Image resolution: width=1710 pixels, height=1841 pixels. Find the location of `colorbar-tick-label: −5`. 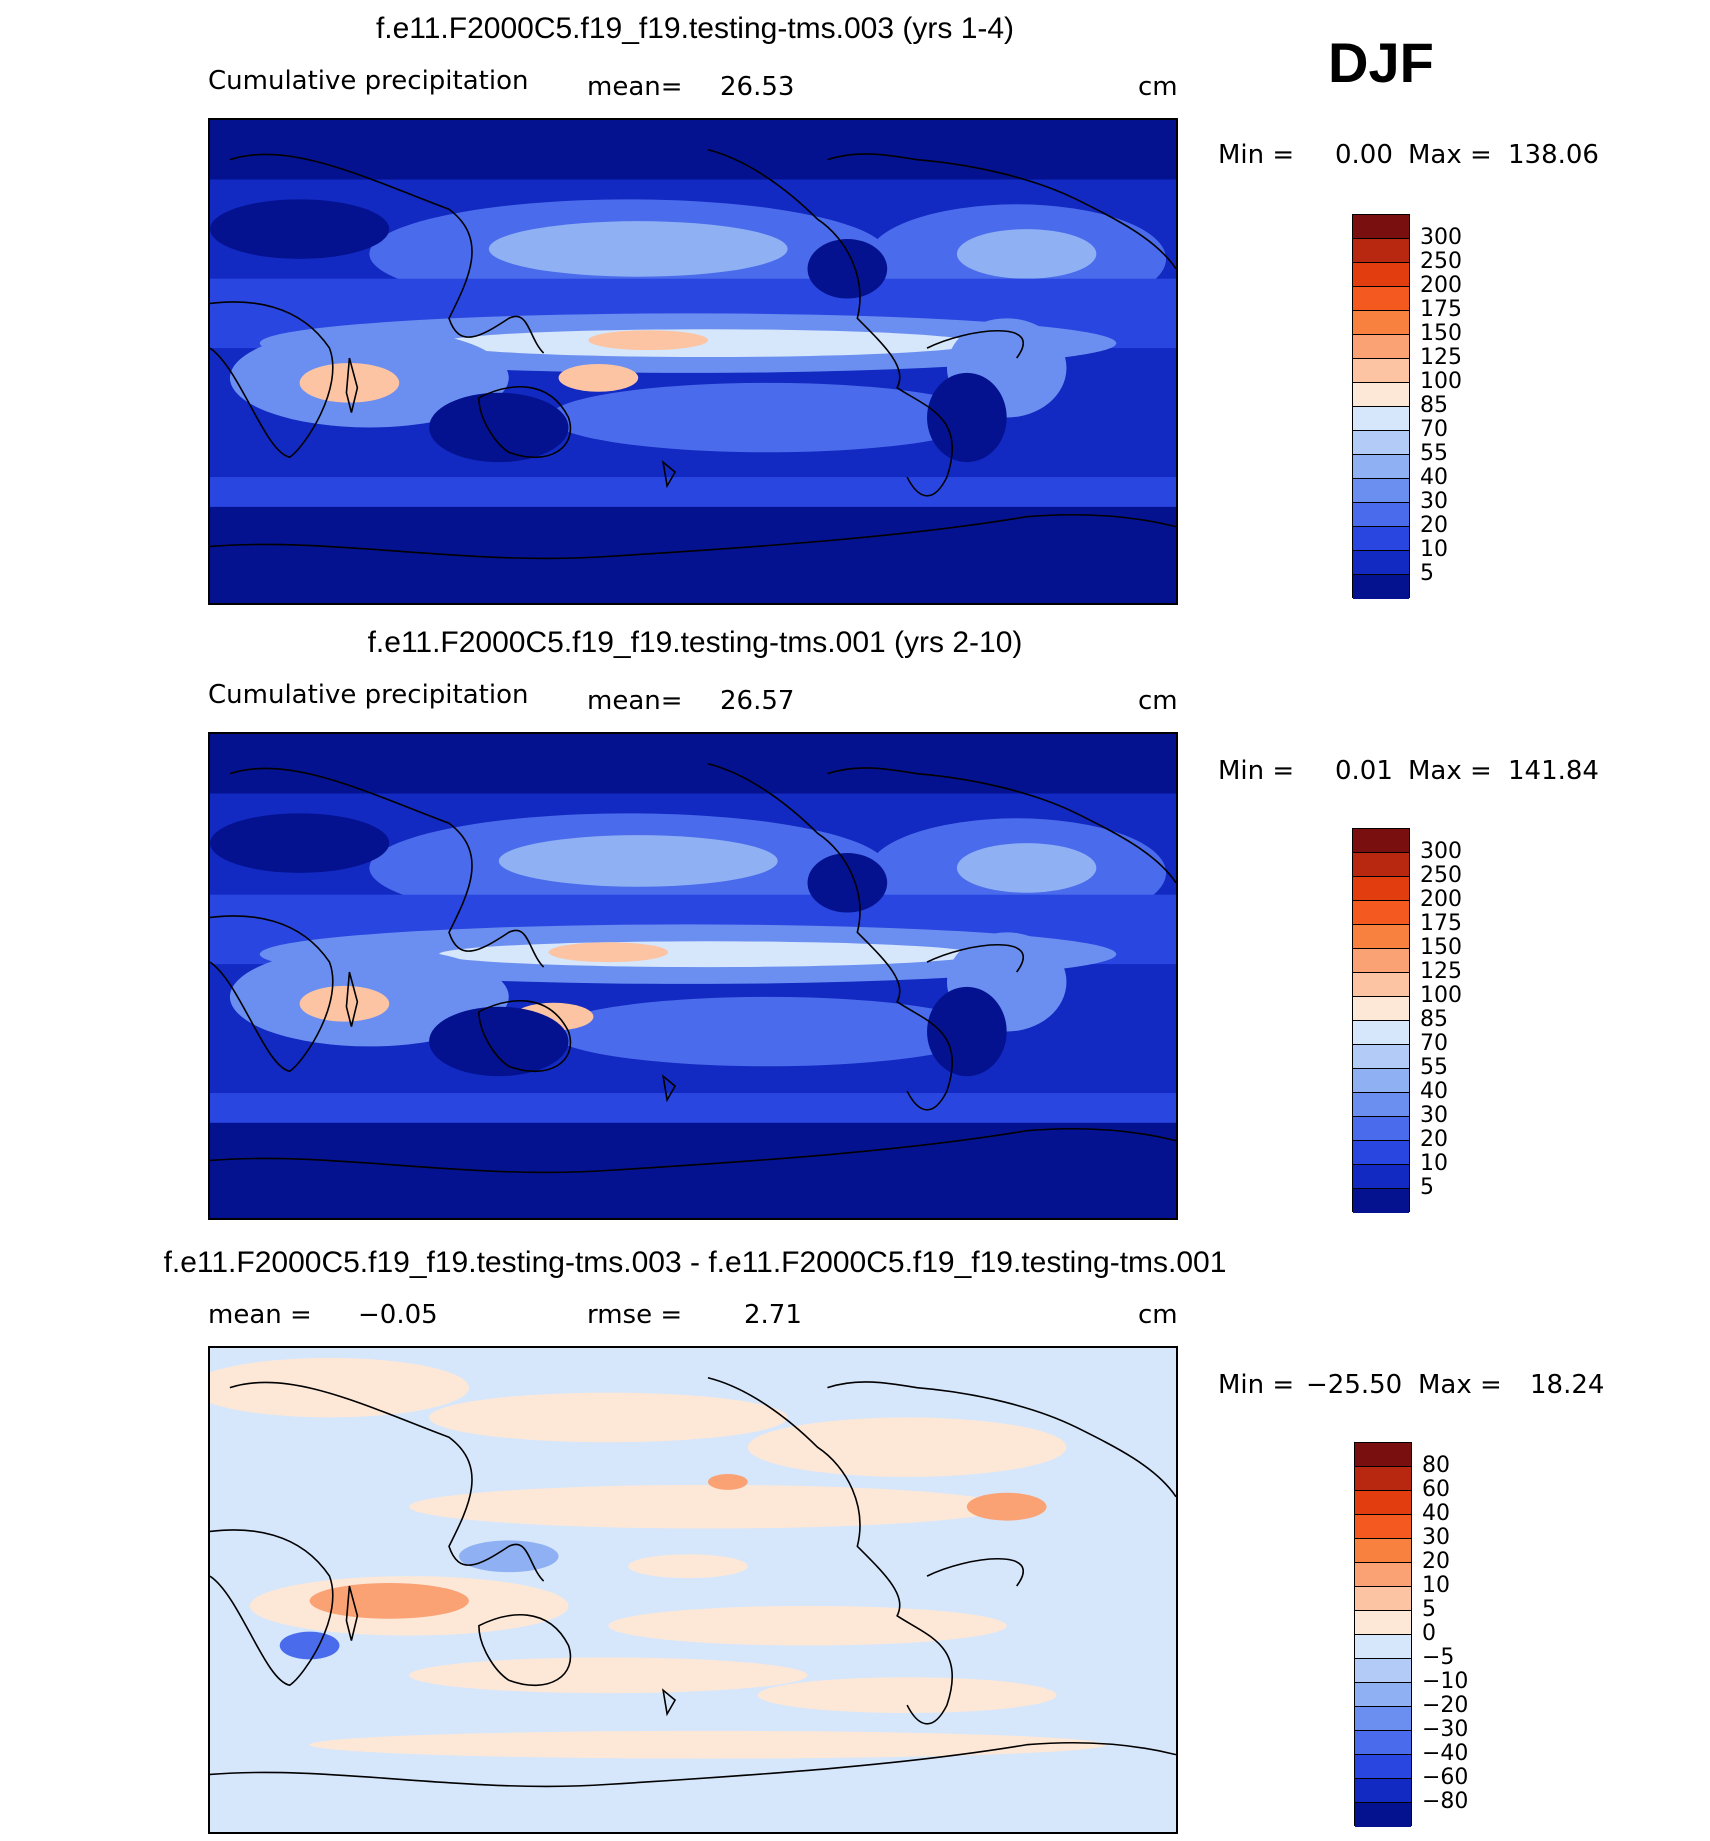

colorbar-tick-label: −5 is located at coordinates (1438, 1657).